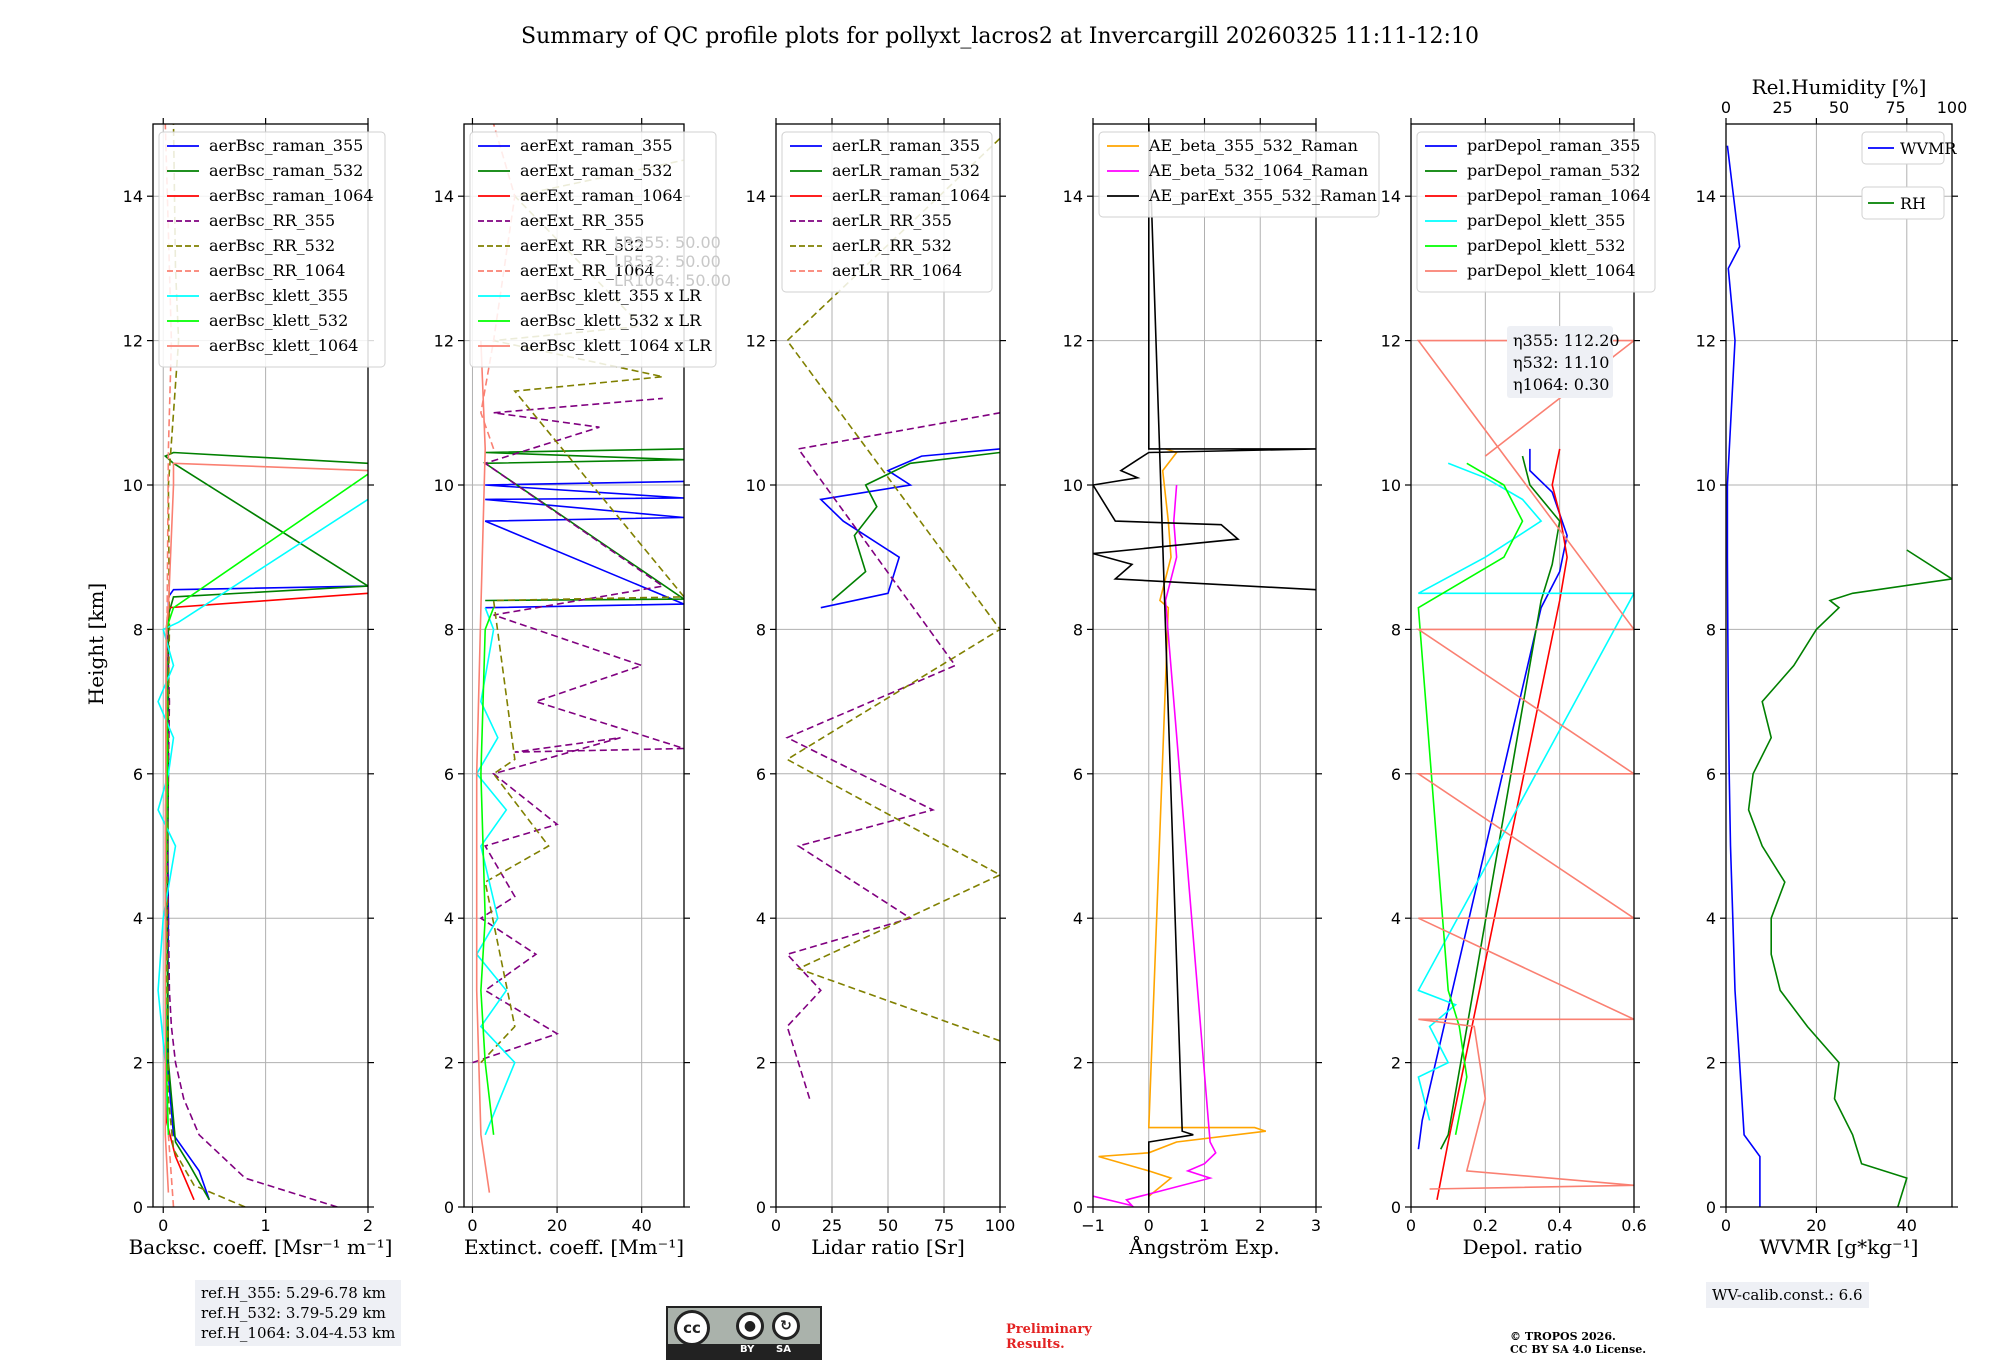 The height and width of the screenshot is (1360, 2000). What do you see at coordinates (750, 1326) in the screenshot?
I see `attribution-icon: ●` at bounding box center [750, 1326].